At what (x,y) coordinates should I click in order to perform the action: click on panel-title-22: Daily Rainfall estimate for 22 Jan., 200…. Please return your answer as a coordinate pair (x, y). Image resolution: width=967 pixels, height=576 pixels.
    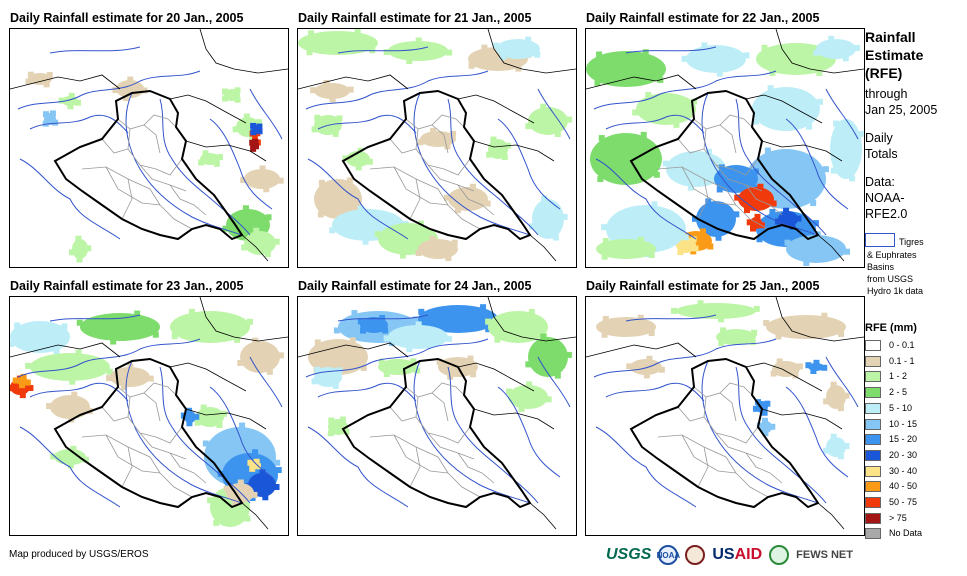
    Looking at the image, I should click on (703, 18).